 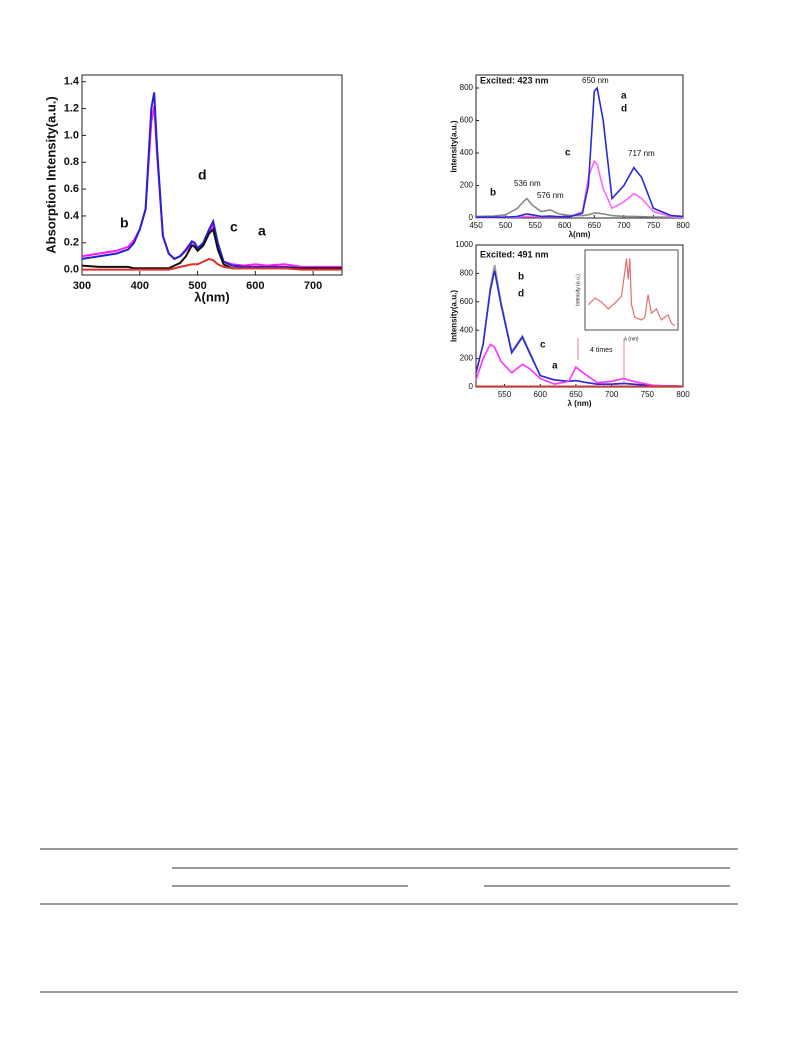 What do you see at coordinates (631, 339) in the screenshot?
I see `inset-x-label: λ (nm)` at bounding box center [631, 339].